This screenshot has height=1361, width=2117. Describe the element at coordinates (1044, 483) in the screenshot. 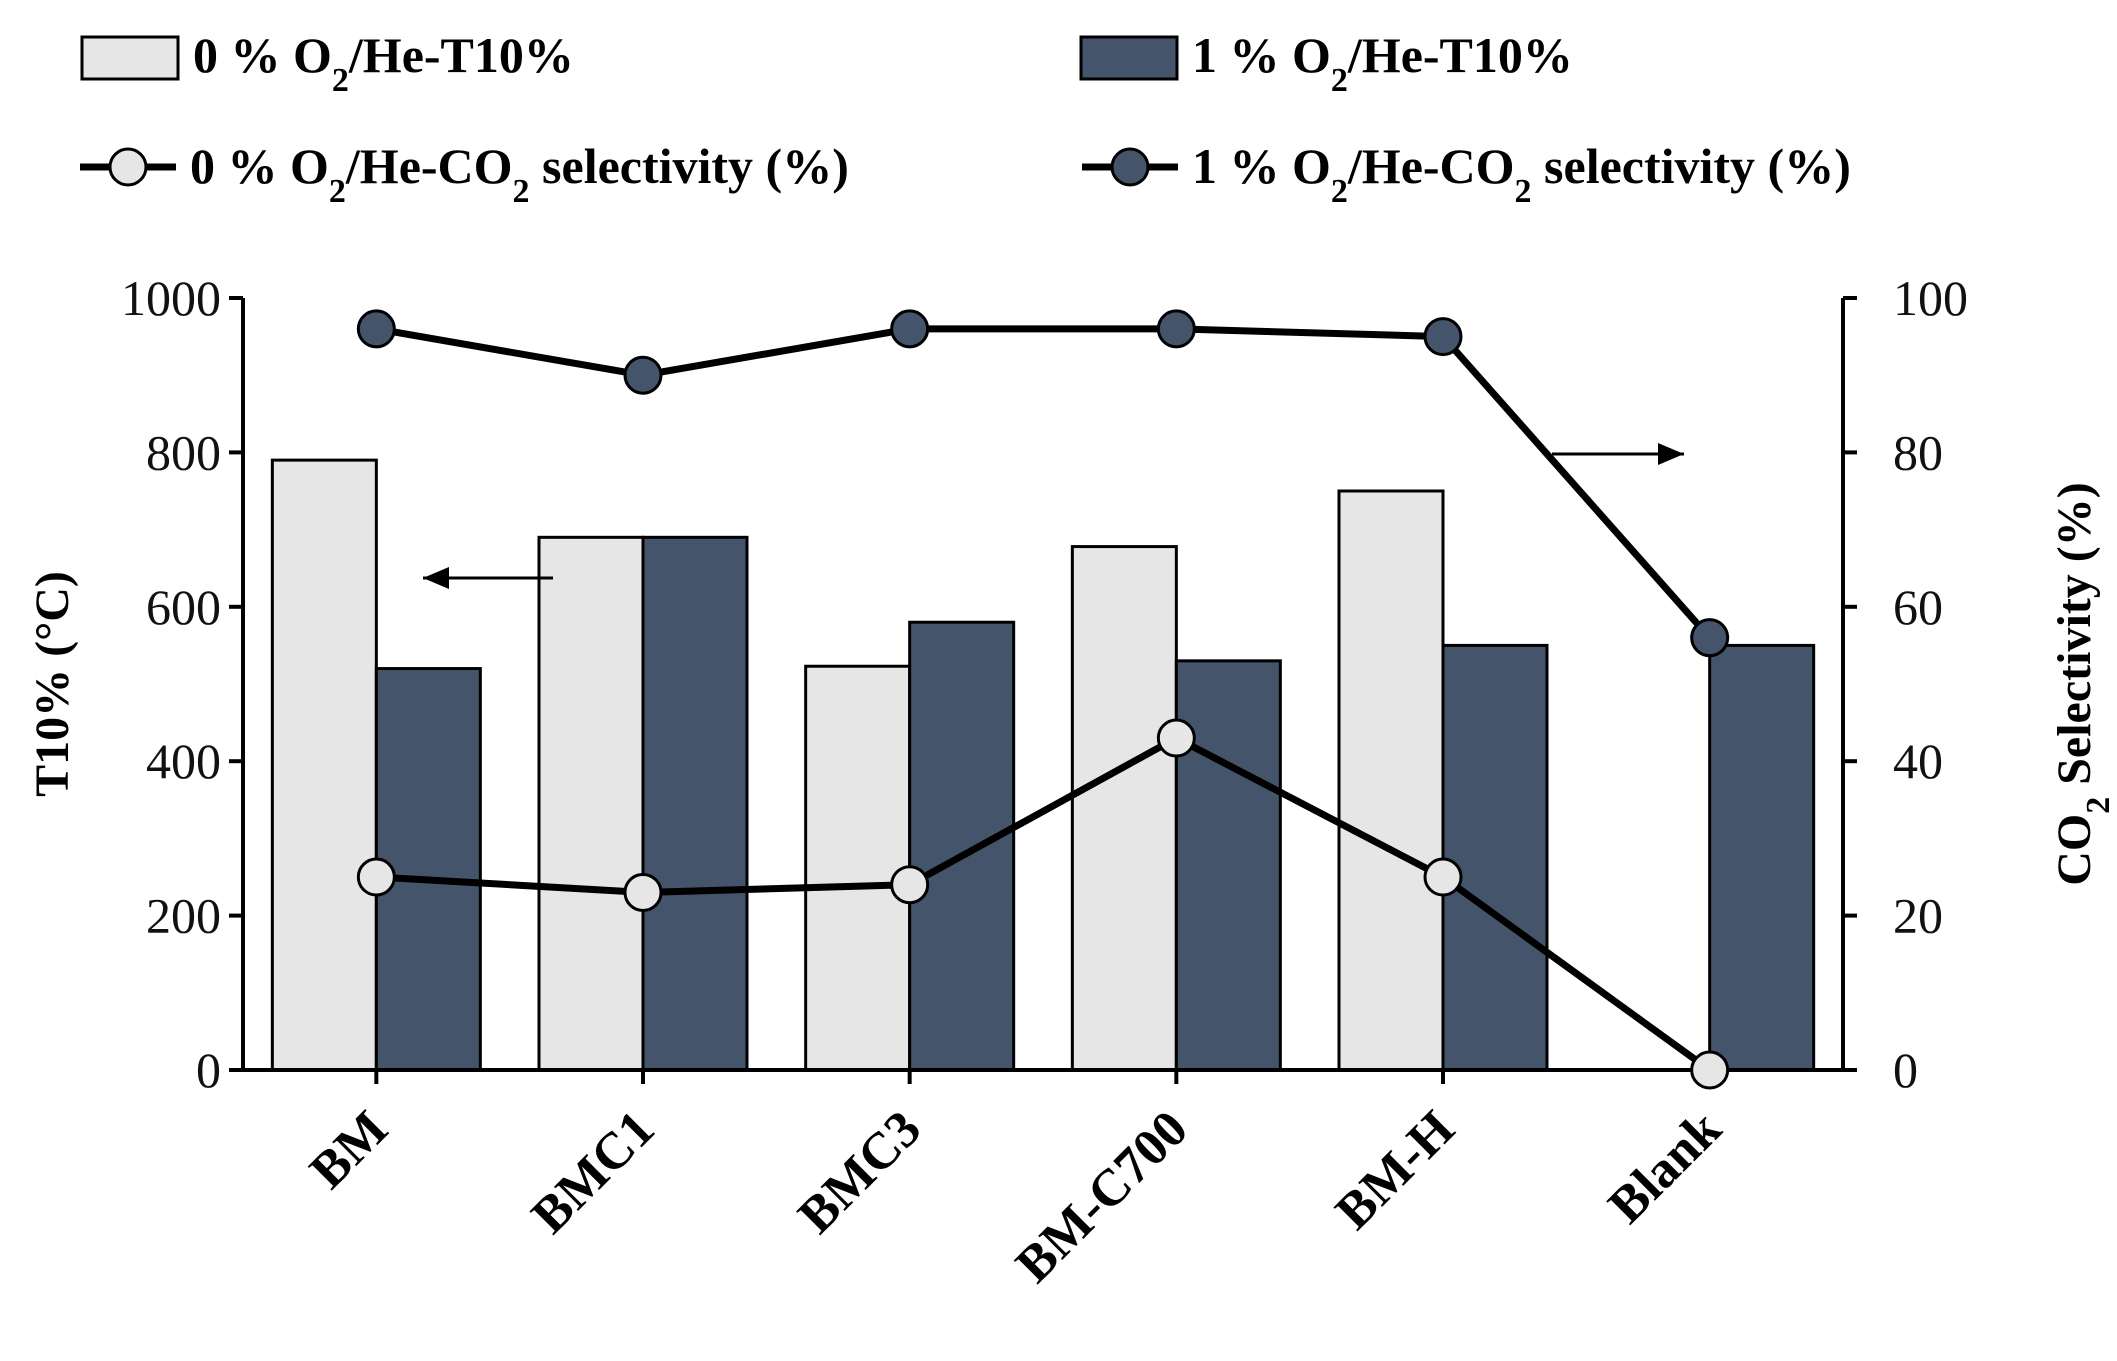

I see `line-series2` at that location.